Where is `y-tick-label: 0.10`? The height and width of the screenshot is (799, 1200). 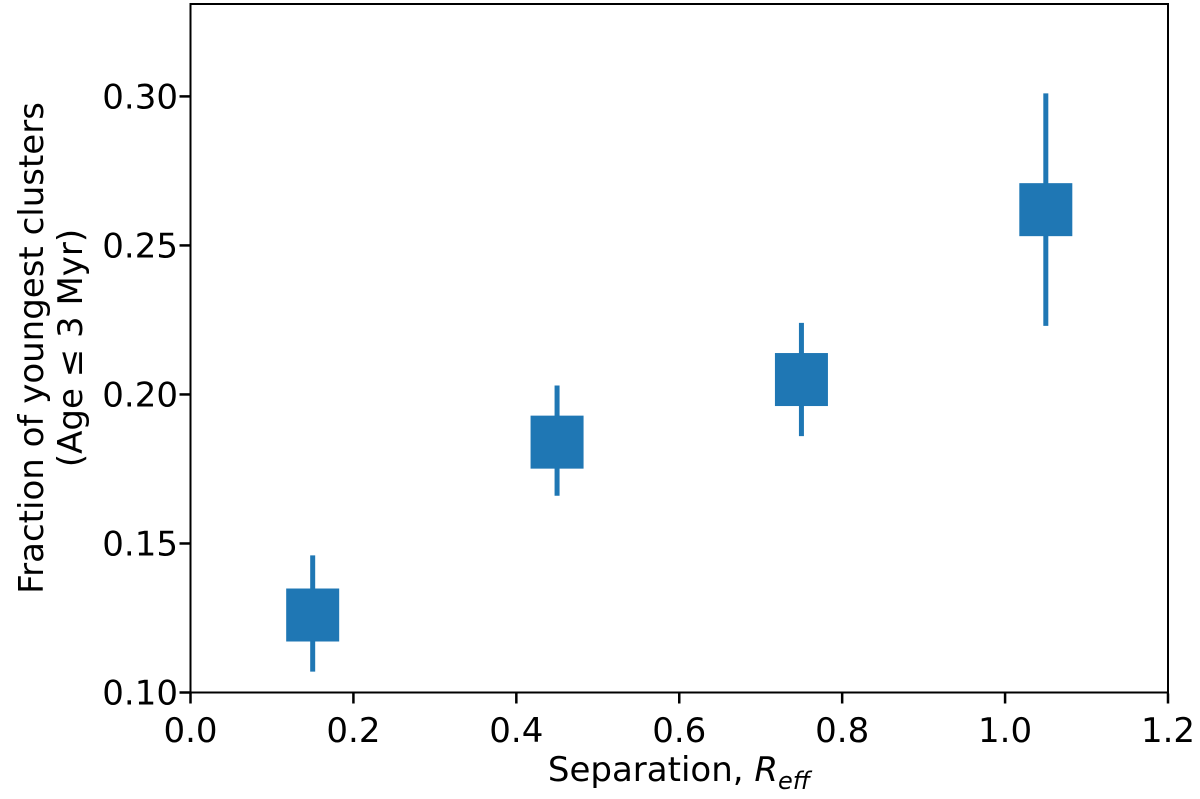 y-tick-label: 0.10 is located at coordinates (140, 694).